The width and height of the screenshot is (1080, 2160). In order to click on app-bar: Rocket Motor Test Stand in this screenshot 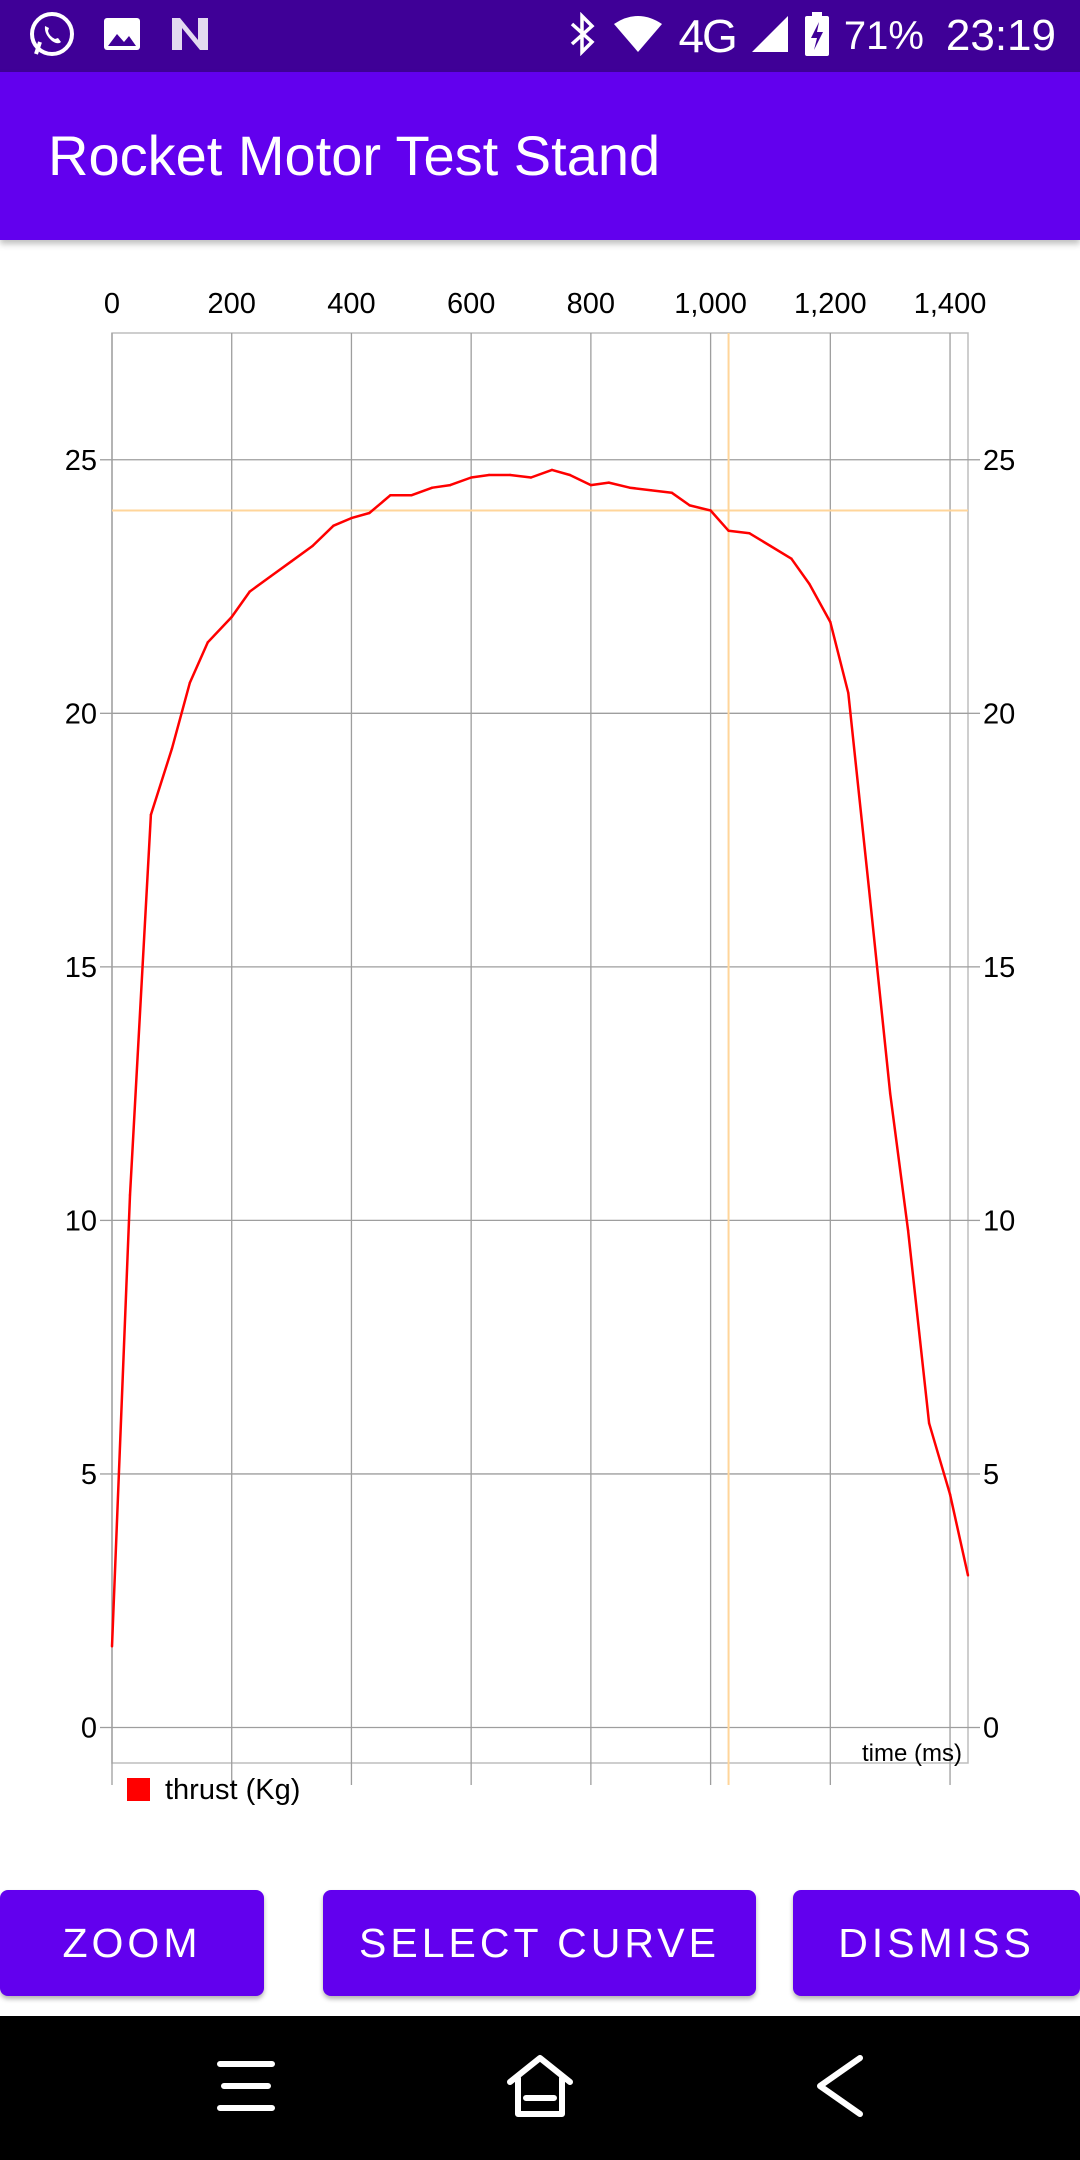, I will do `click(540, 156)`.